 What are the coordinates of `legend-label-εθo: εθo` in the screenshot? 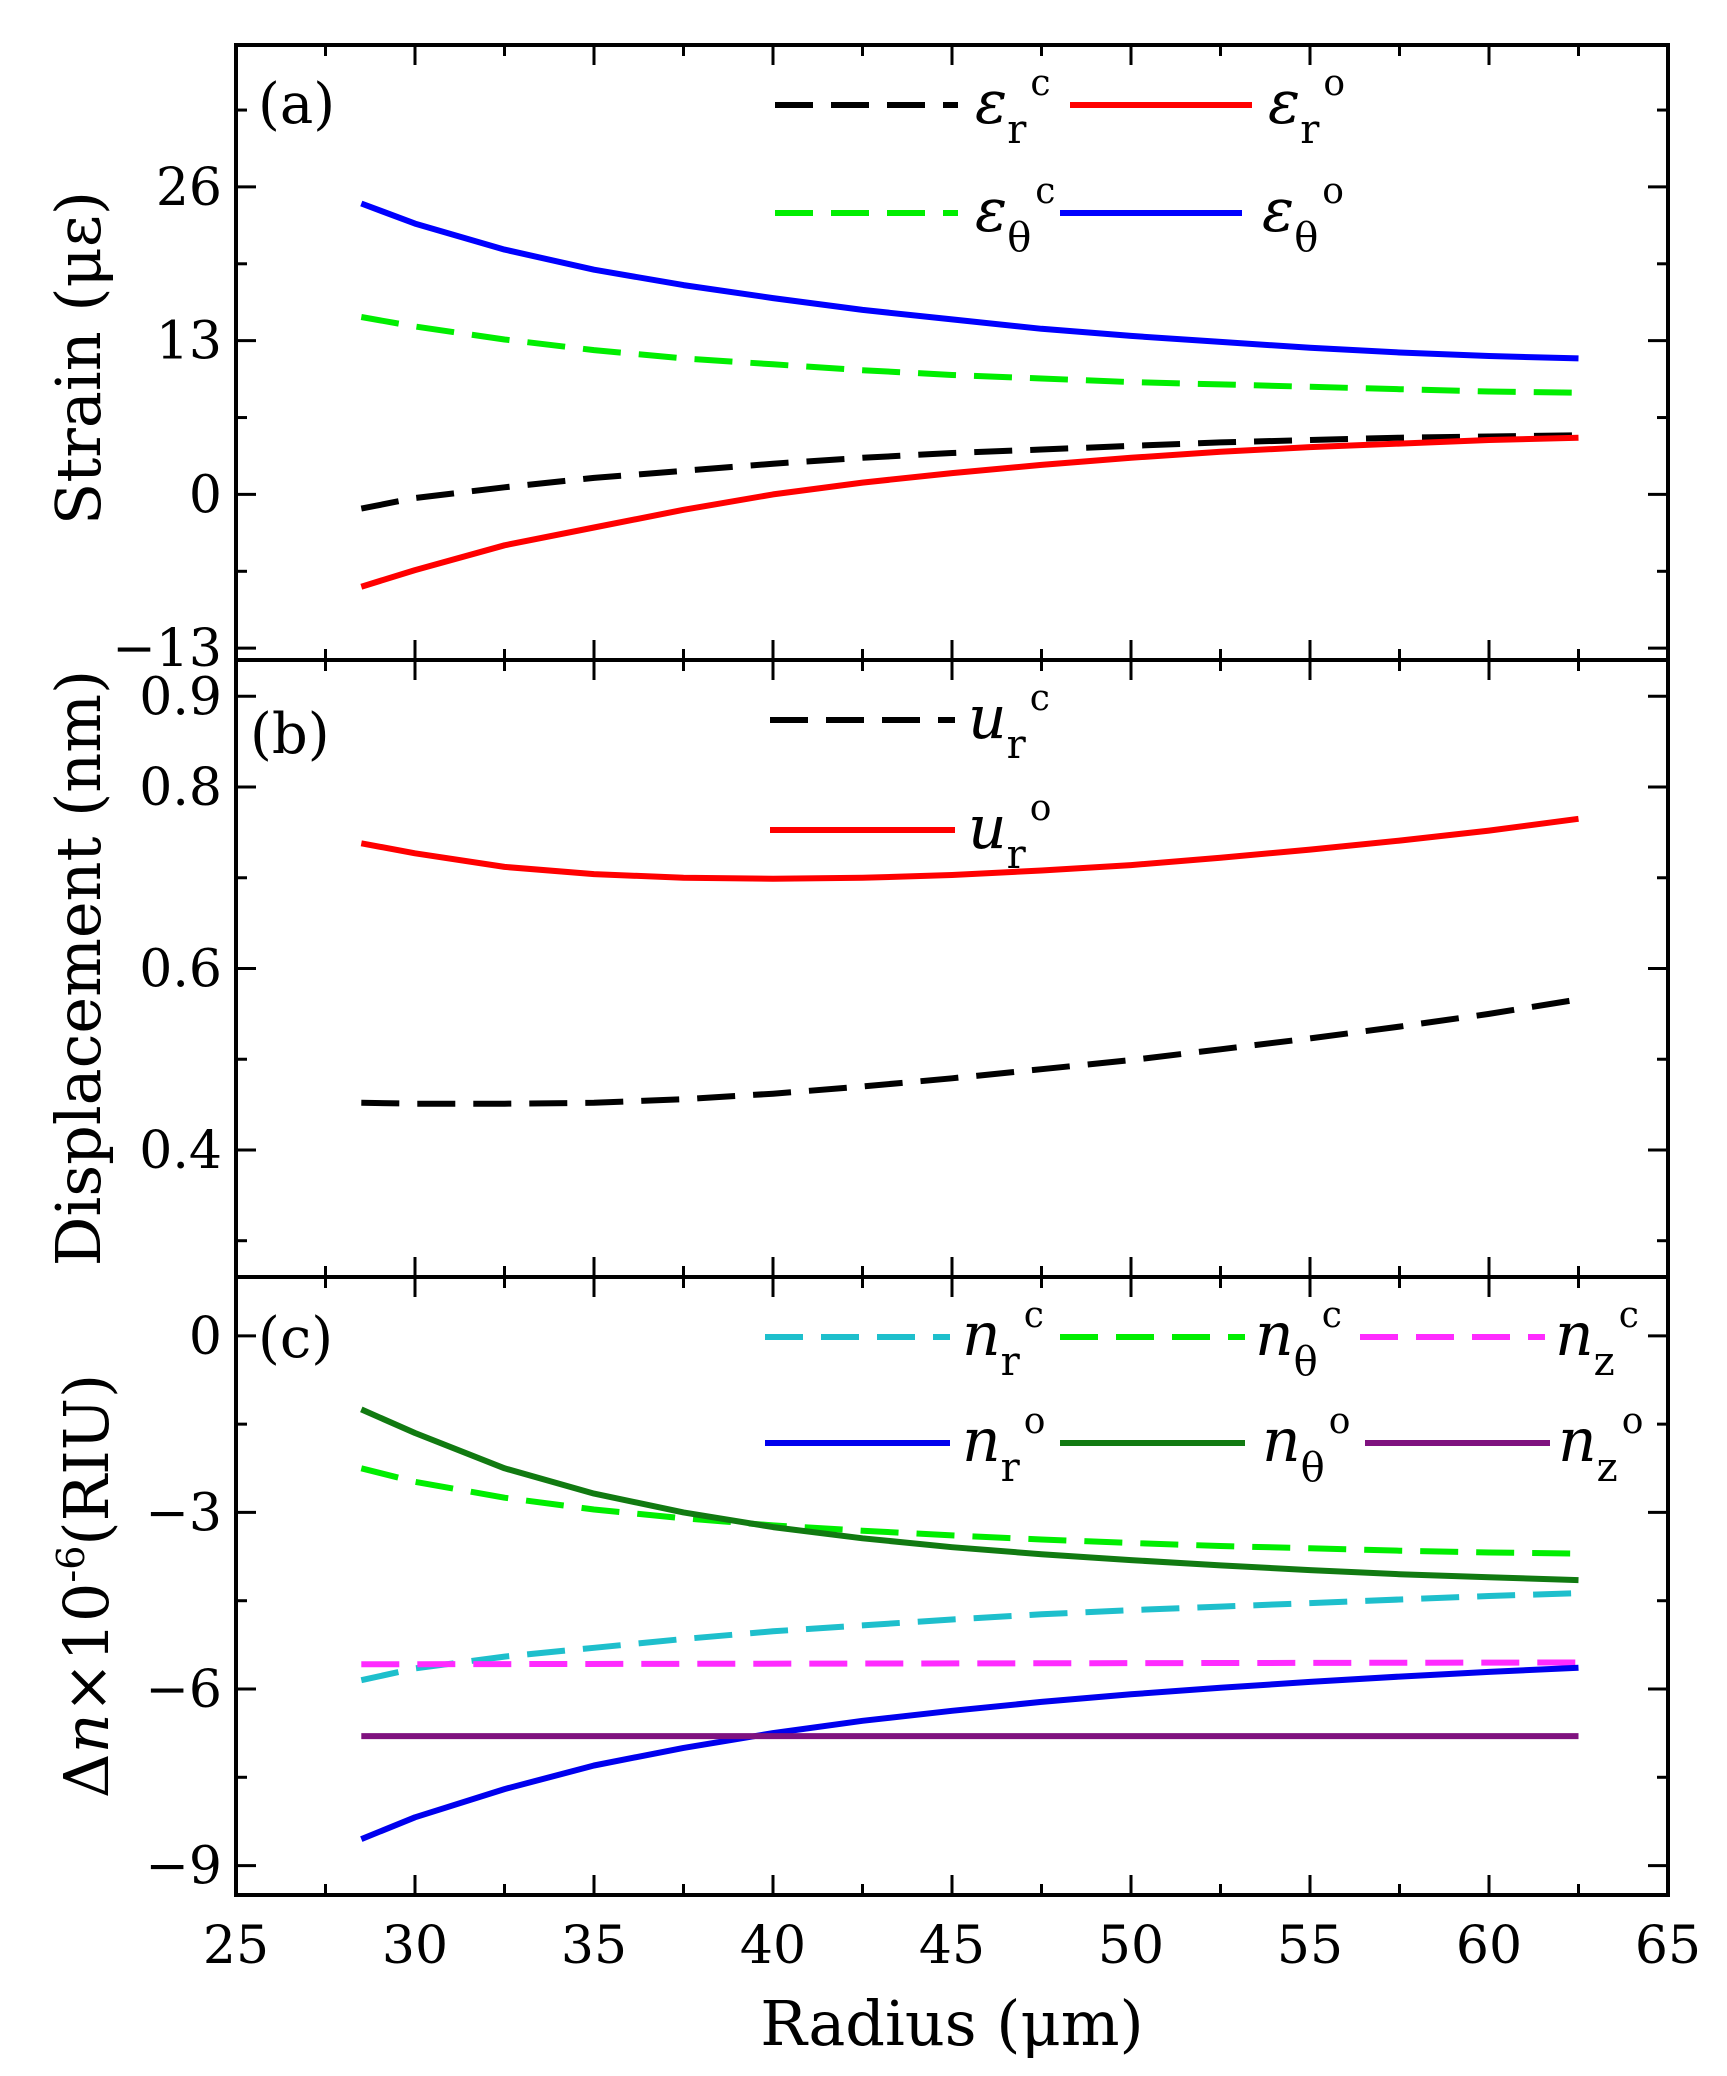 It's located at (1303, 216).